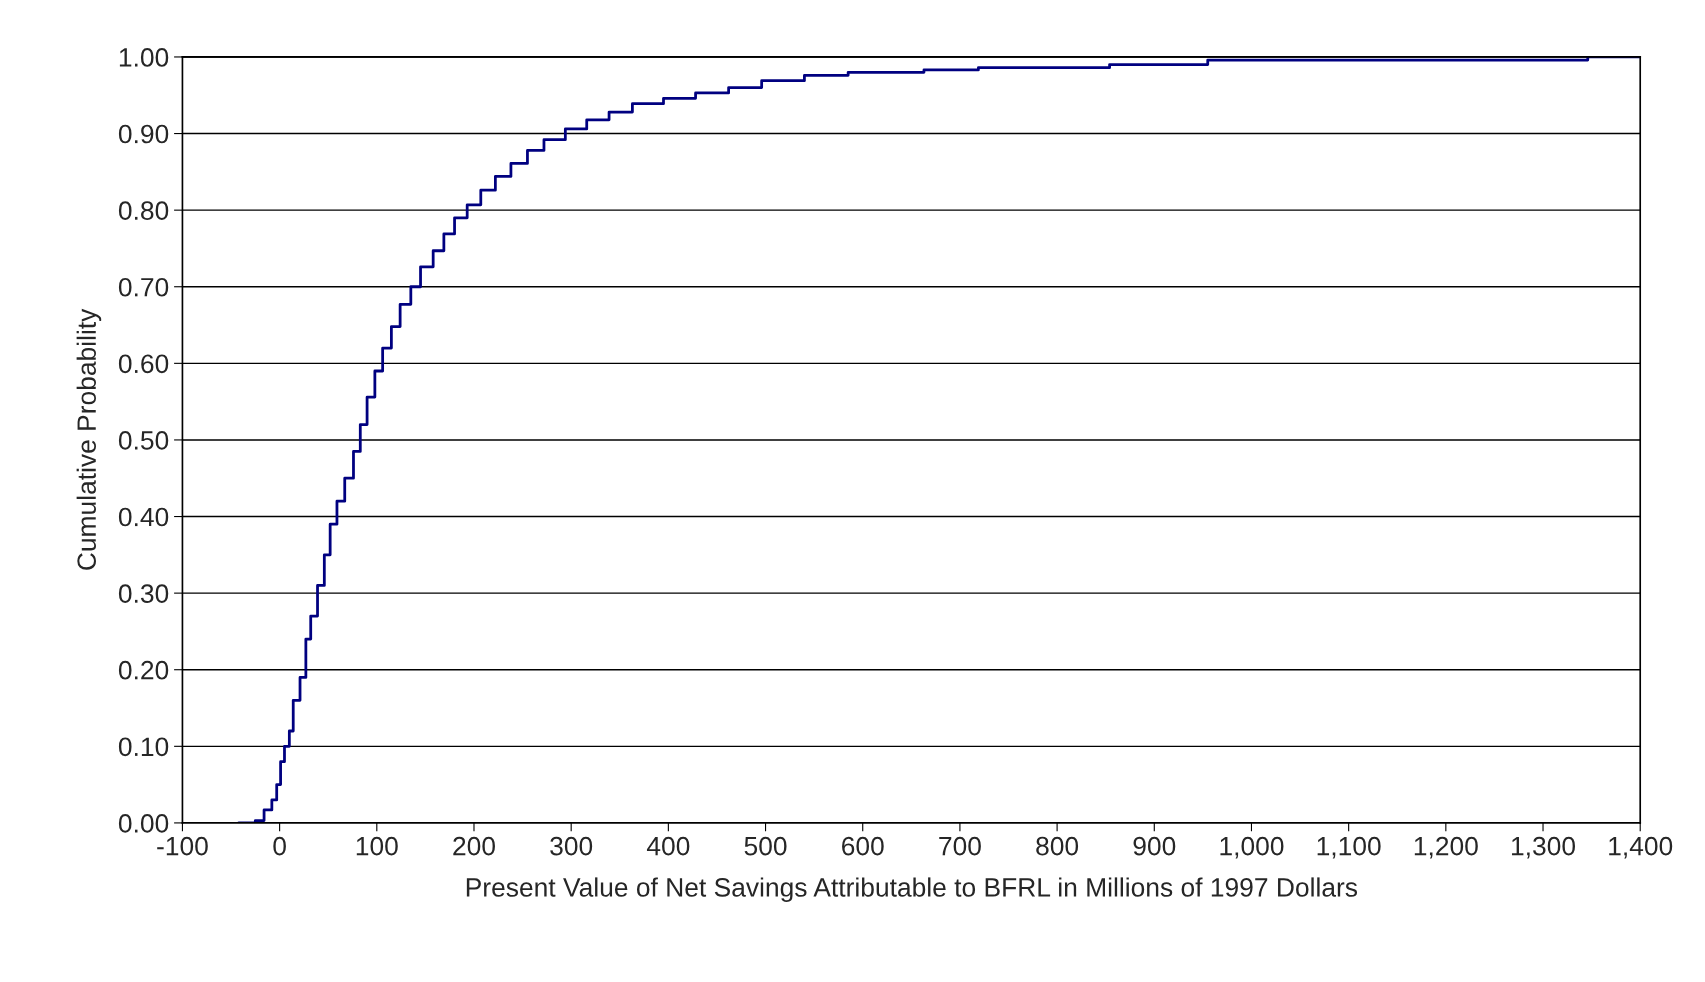 The width and height of the screenshot is (1705, 982). I want to click on y-tick-label: 0.60, so click(143, 364).